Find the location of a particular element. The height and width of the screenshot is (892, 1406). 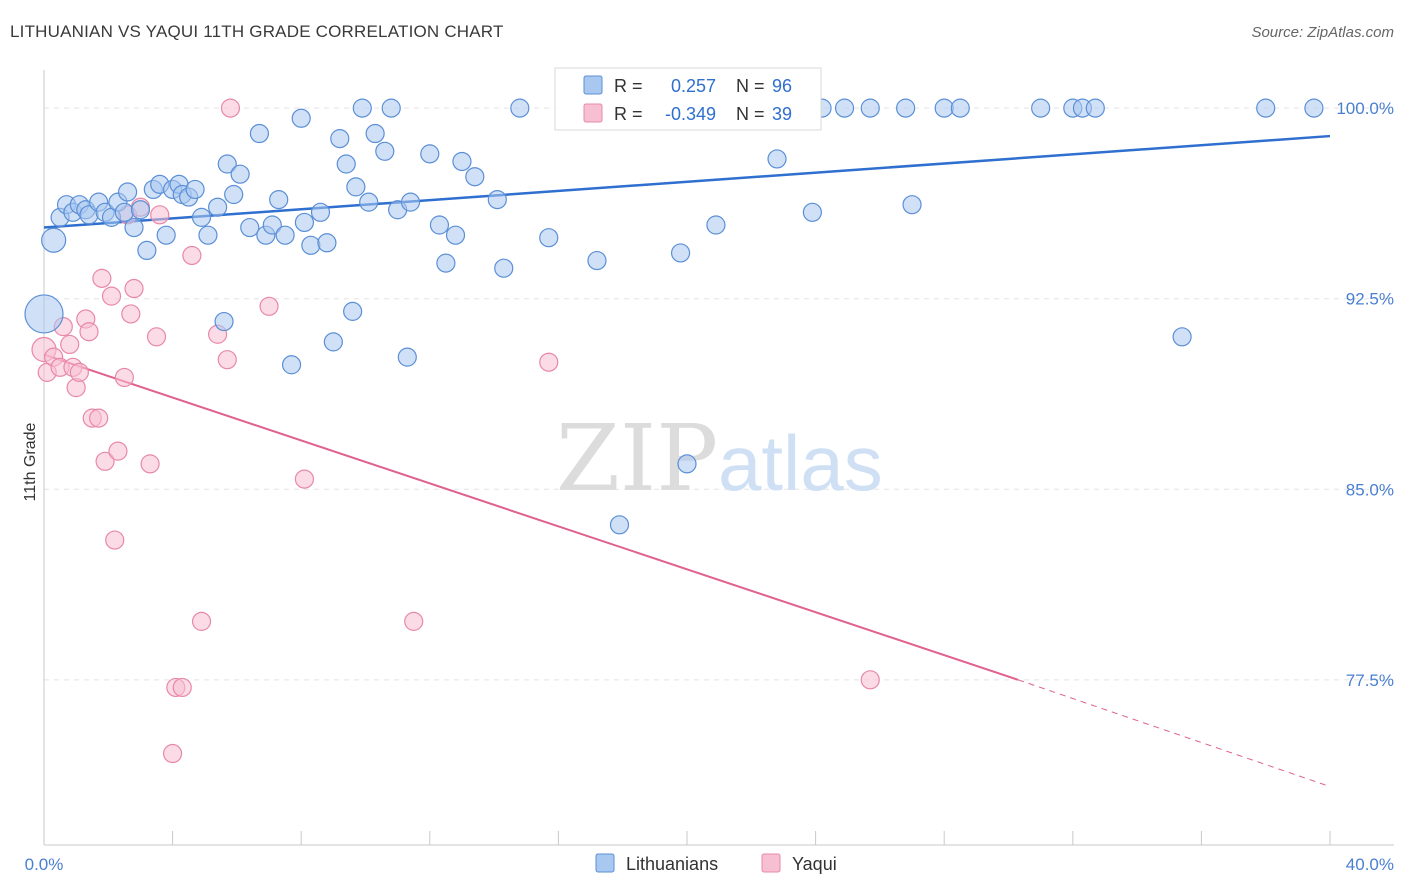

y-tick-label: 92.5% is located at coordinates (1370, 299).